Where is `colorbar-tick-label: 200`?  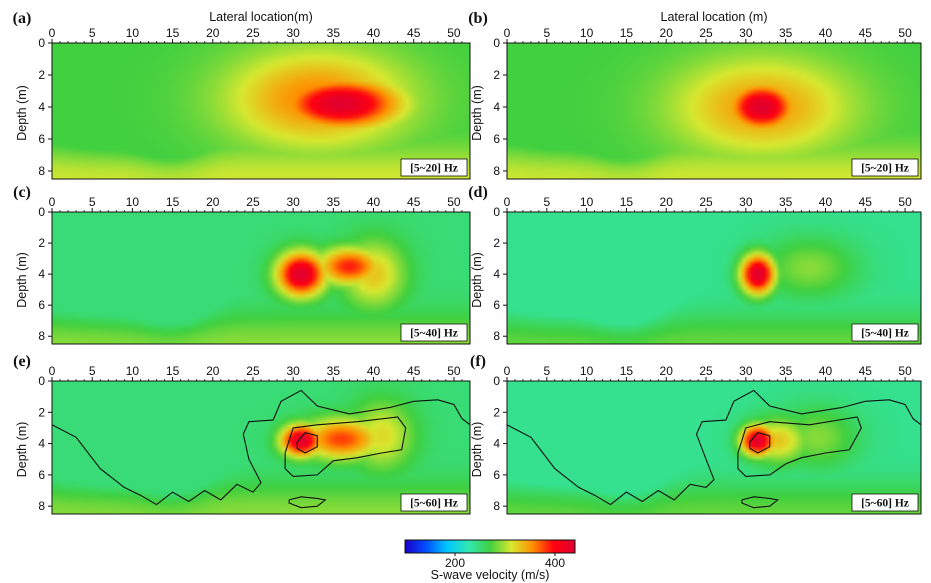 colorbar-tick-label: 200 is located at coordinates (455, 563).